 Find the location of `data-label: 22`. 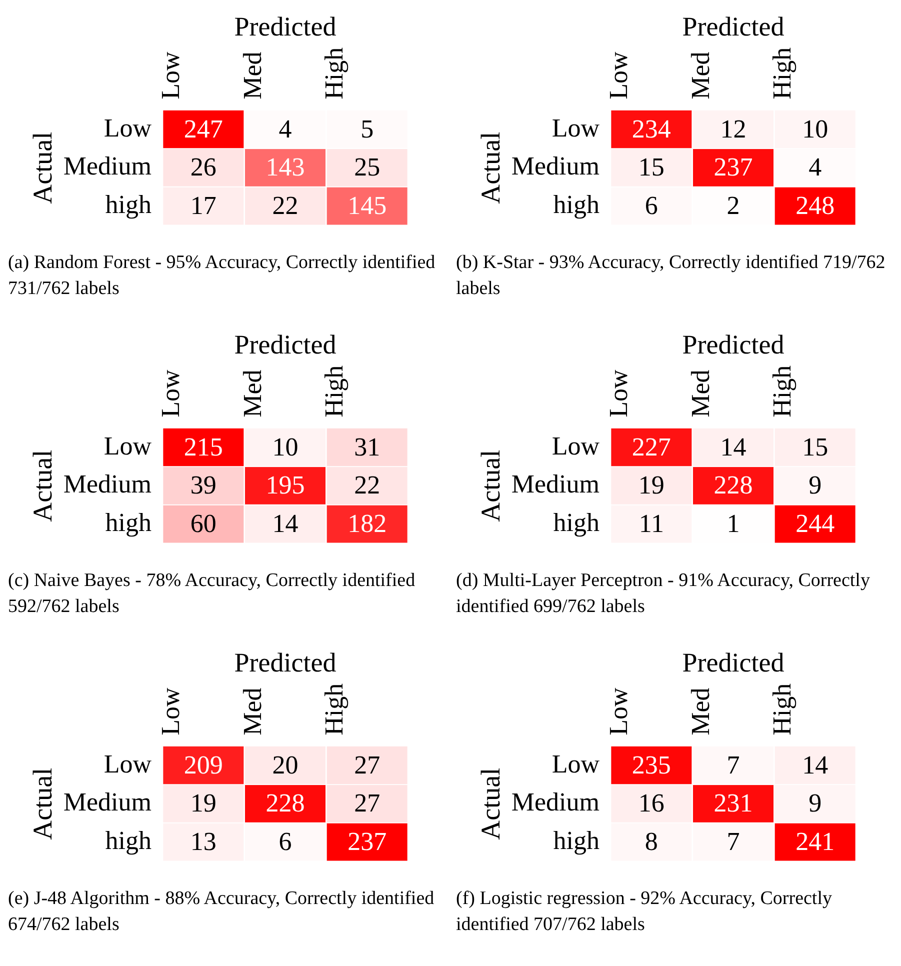

data-label: 22 is located at coordinates (367, 485).